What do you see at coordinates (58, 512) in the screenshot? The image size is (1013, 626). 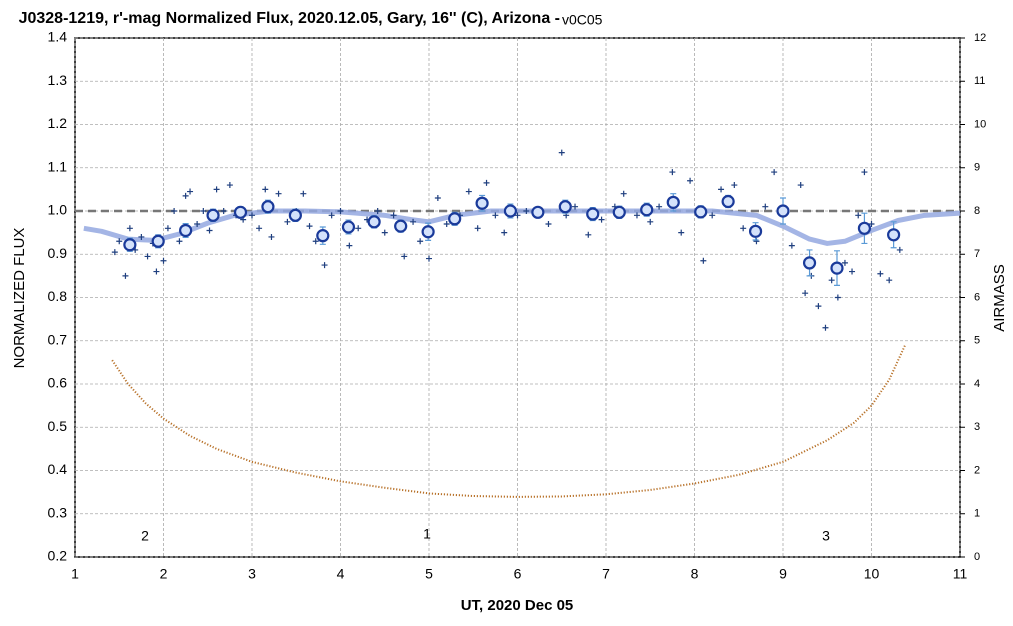 I see `y-tick-label: 0.3` at bounding box center [58, 512].